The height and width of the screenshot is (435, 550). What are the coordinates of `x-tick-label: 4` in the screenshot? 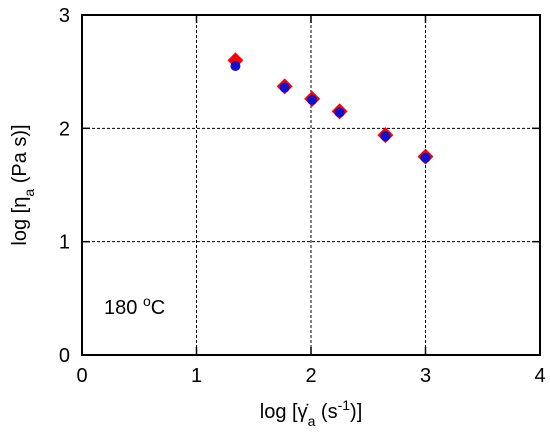 It's located at (539, 376).